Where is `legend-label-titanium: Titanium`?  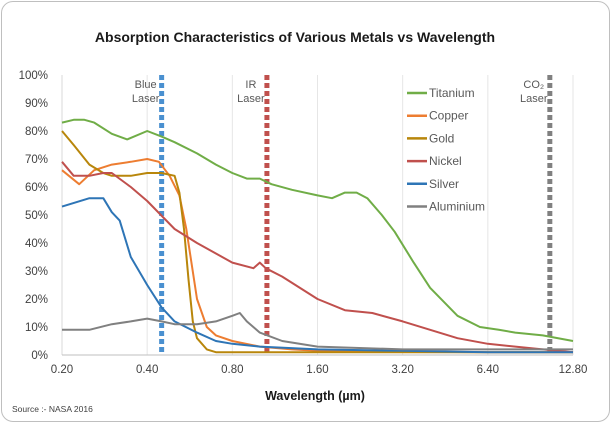 legend-label-titanium: Titanium is located at coordinates (452, 93).